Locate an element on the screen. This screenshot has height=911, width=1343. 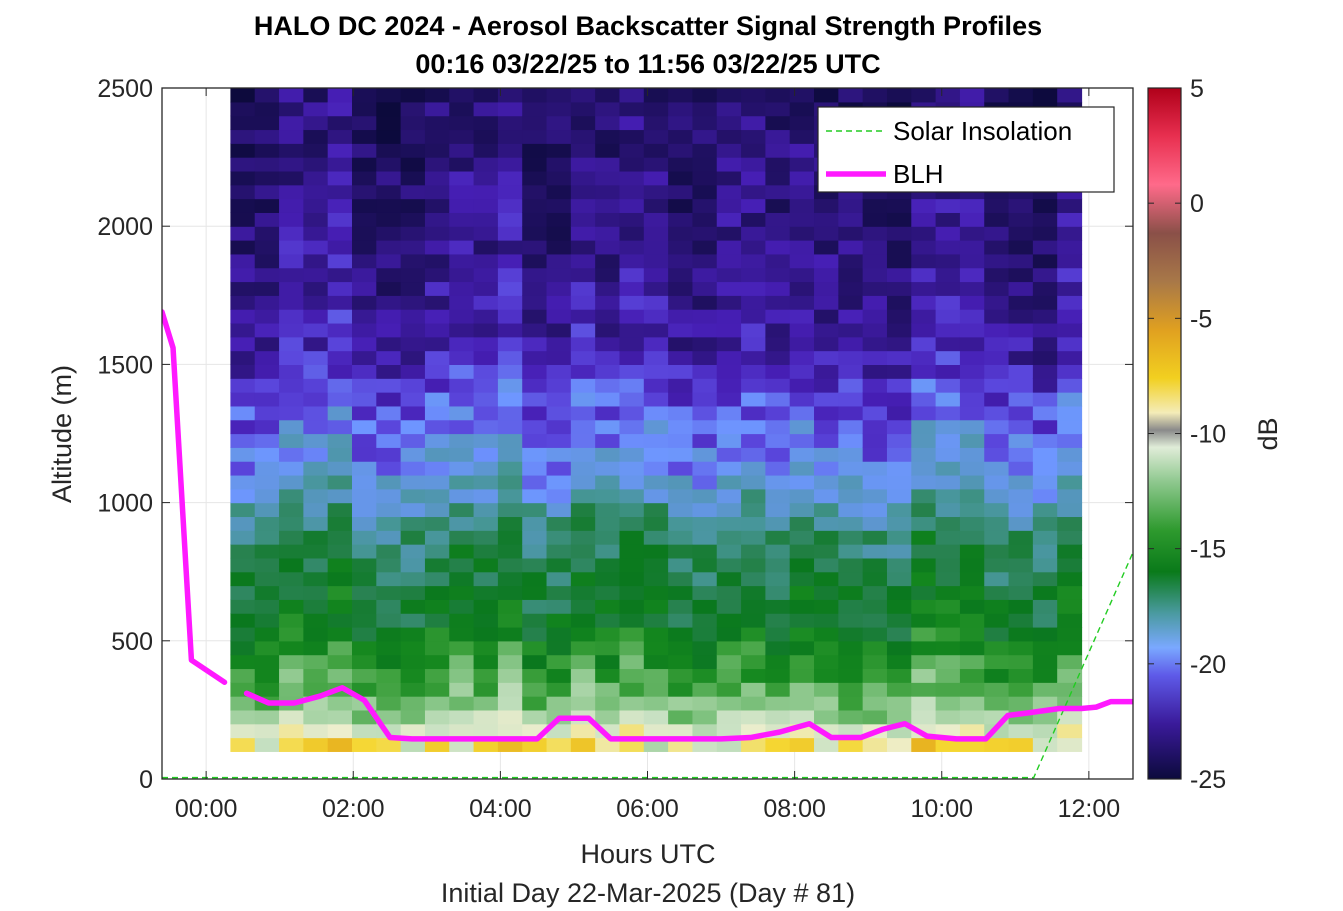
x-tick-label: 06:00 is located at coordinates (647, 809).